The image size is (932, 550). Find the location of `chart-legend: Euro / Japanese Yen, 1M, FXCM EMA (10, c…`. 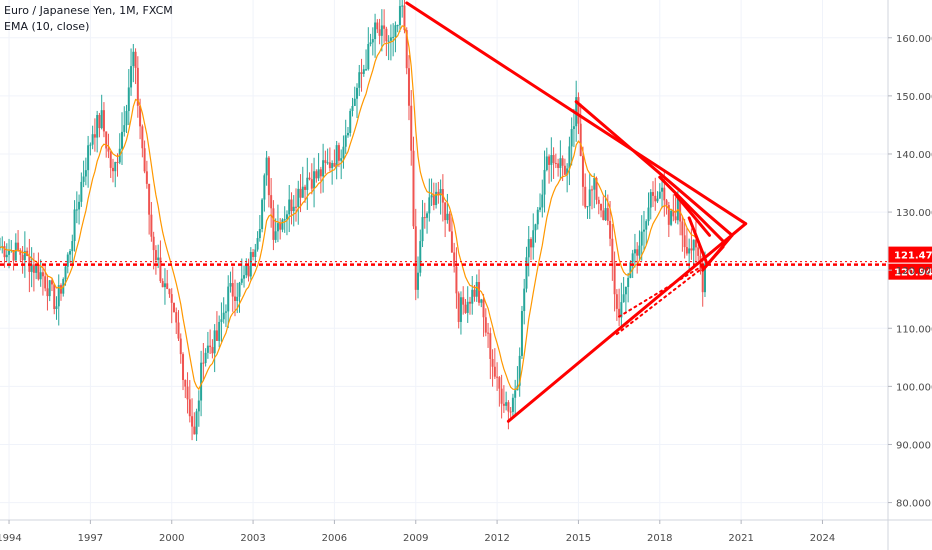

chart-legend: Euro / Japanese Yen, 1M, FXCM EMA (10, c… is located at coordinates (88, 19).